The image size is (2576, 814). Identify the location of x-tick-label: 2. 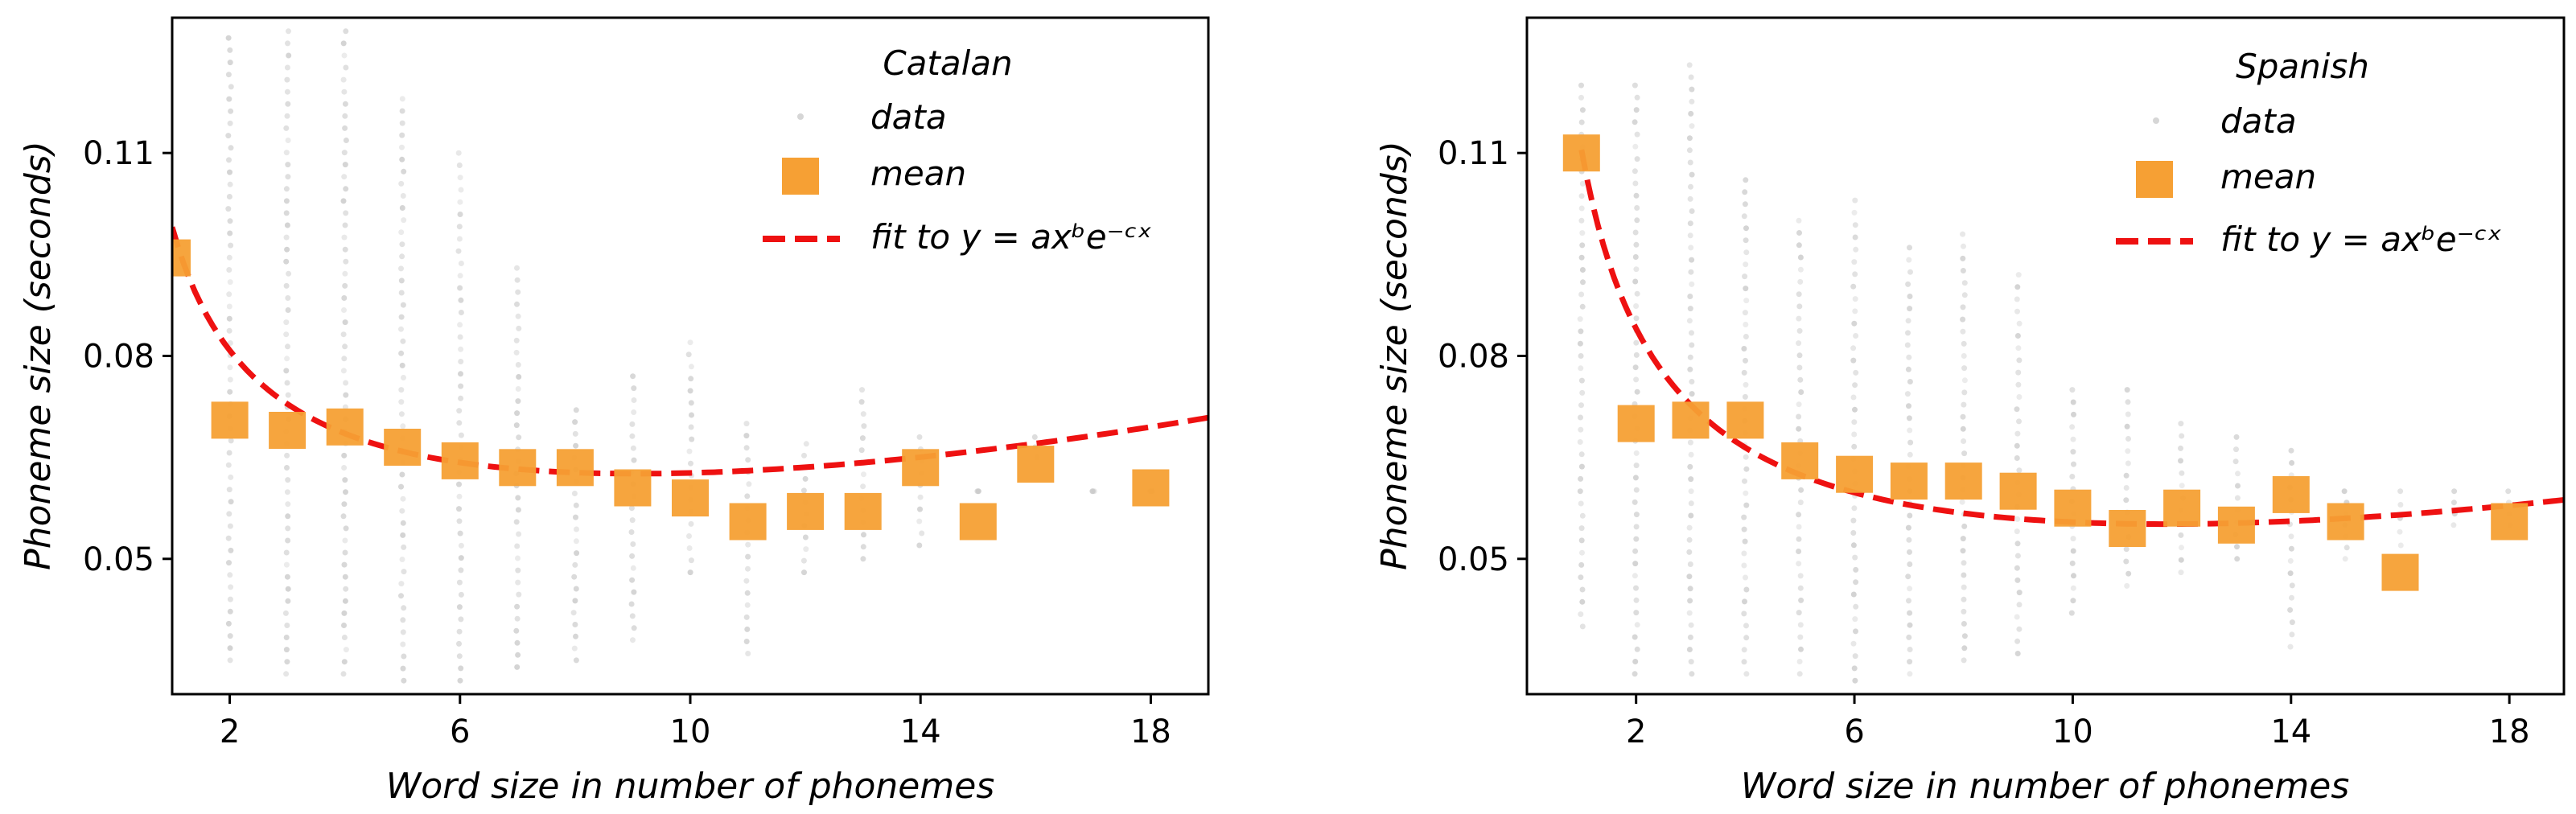
(1636, 731).